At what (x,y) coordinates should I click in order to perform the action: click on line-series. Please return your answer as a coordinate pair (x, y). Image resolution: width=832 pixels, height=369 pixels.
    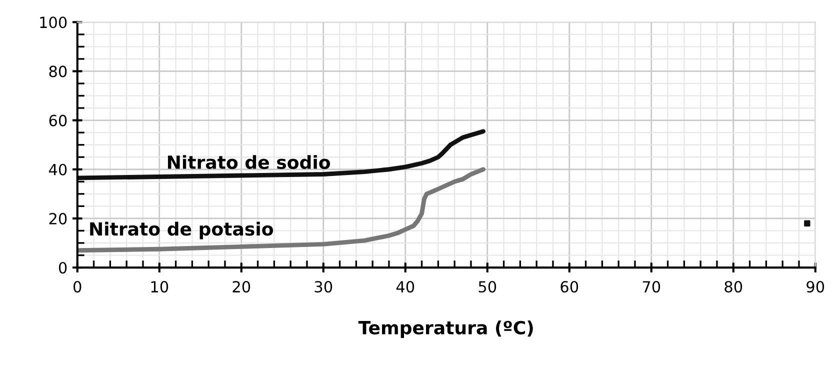
    Looking at the image, I should click on (281, 154).